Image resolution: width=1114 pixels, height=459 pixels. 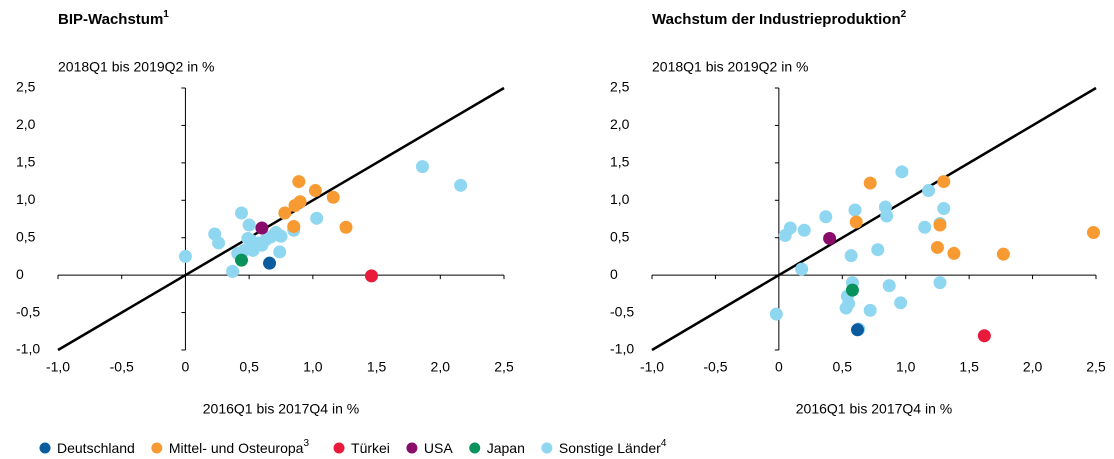 I want to click on chart-title-note: 2, so click(x=904, y=14).